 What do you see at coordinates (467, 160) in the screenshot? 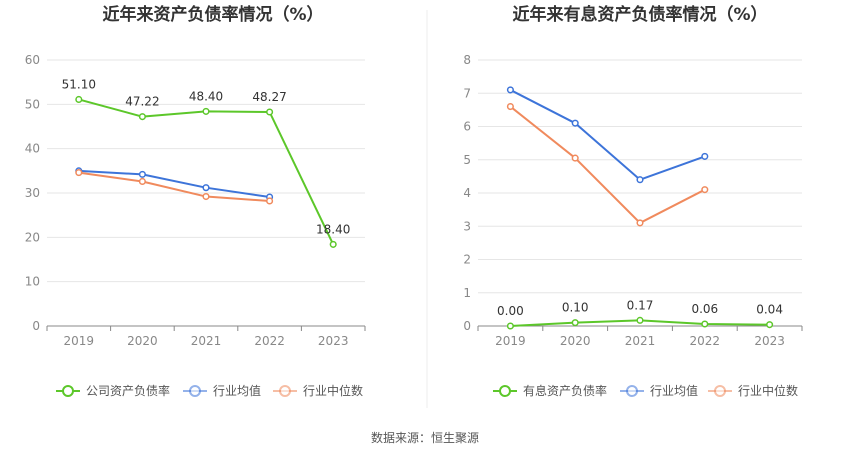
I see `y-tick-label: 5` at bounding box center [467, 160].